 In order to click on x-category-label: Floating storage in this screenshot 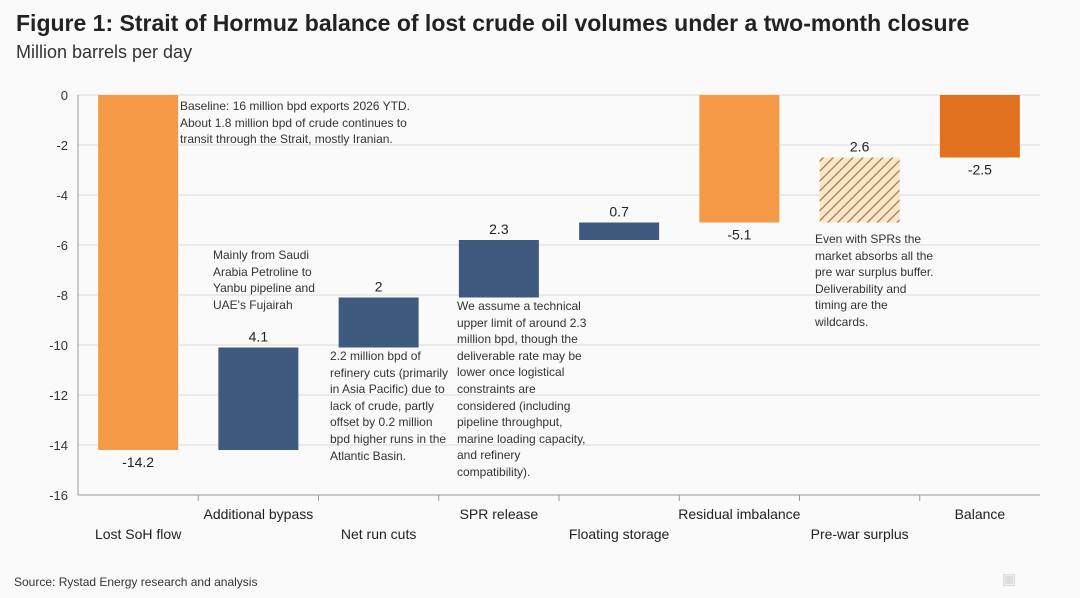, I will do `click(619, 534)`.